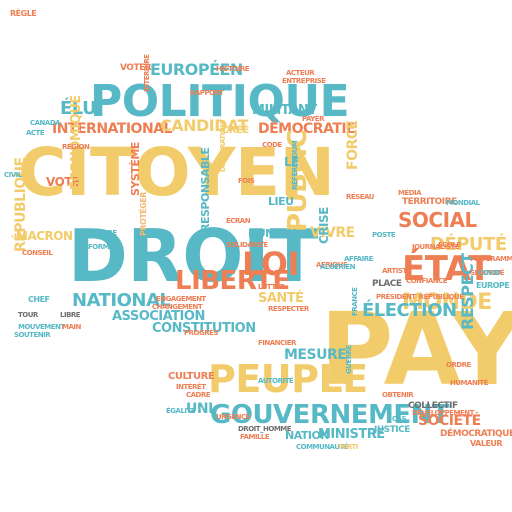  What do you see at coordinates (330, 415) in the screenshot?
I see `cloud-word: GOUVERNEMENT` at bounding box center [330, 415].